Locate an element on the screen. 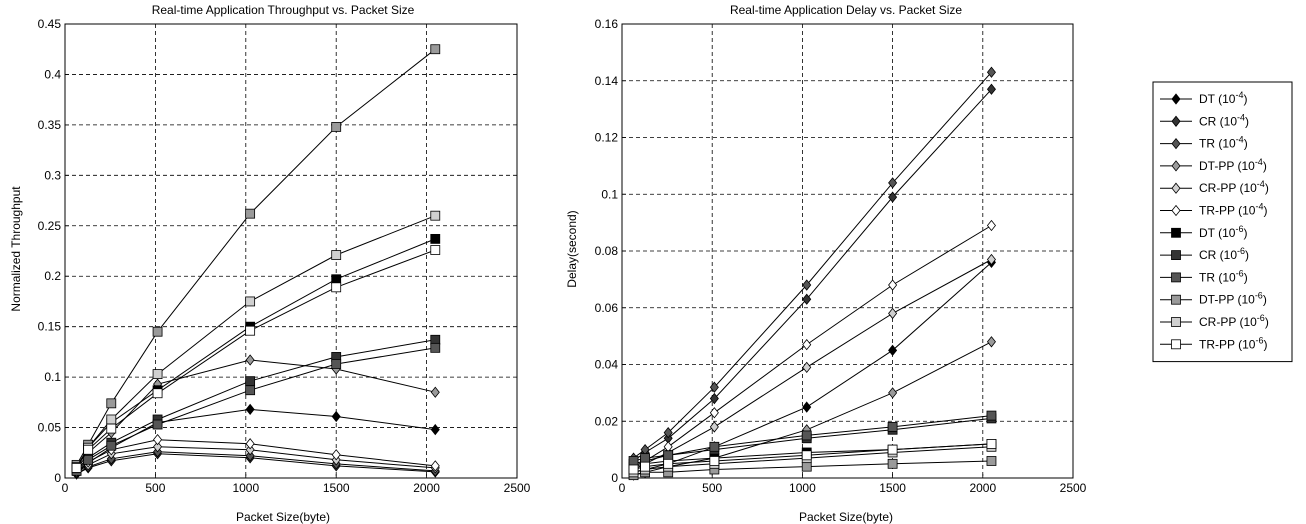 The width and height of the screenshot is (1306, 524). legend-entry: TR-PP (10-6) is located at coordinates (1213, 343).